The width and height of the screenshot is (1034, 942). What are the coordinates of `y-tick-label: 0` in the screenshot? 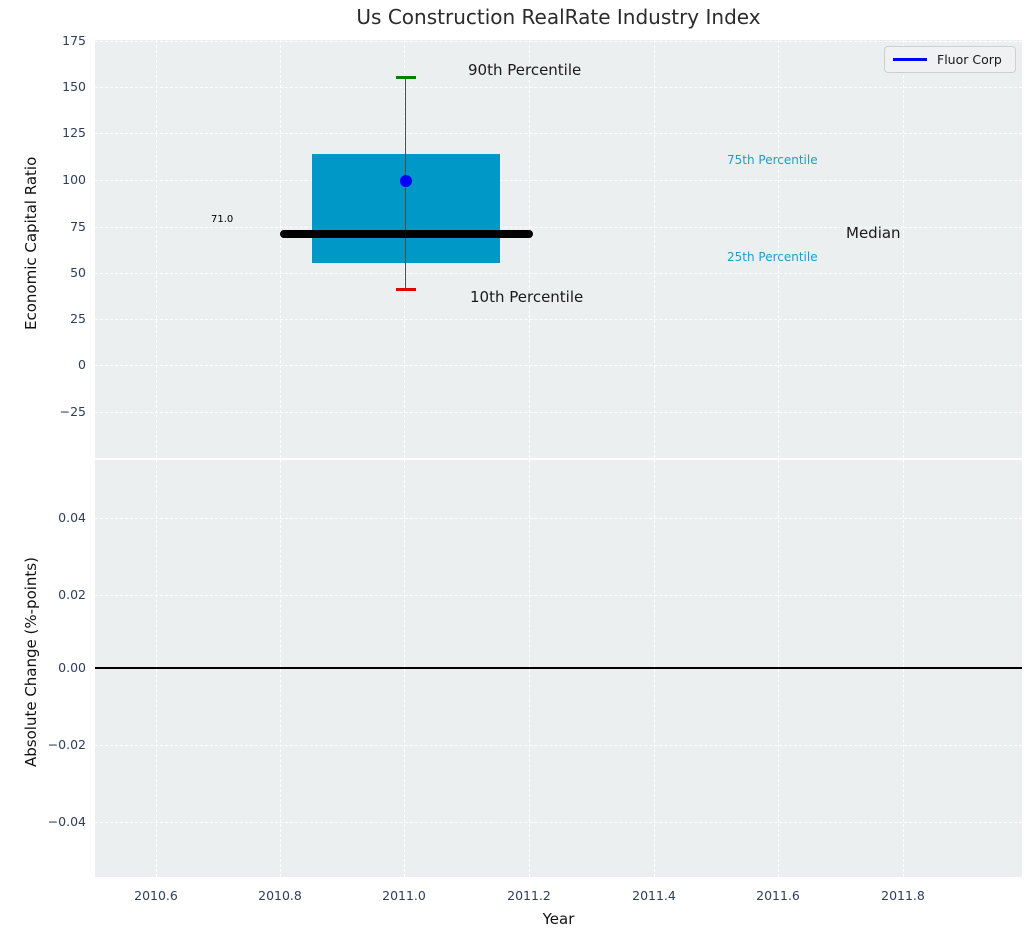 It's located at (82, 364).